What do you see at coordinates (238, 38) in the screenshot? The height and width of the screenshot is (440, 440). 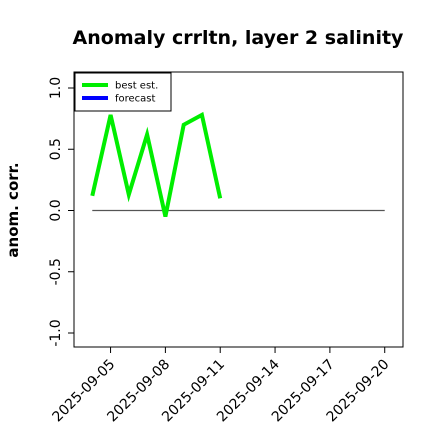 I see `chart-title: Anomaly crrltn, layer 2 salinity` at bounding box center [238, 38].